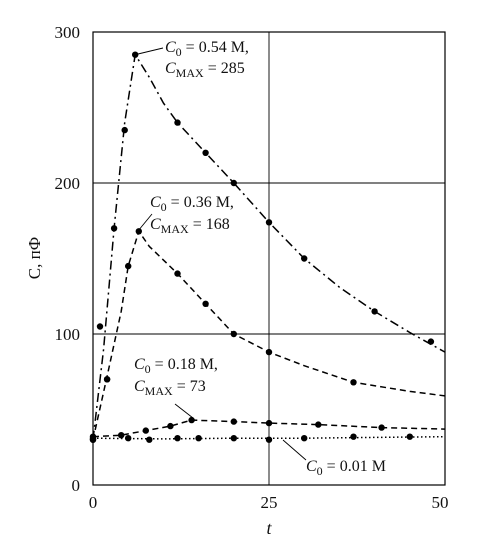 This screenshot has height=560, width=492. Describe the element at coordinates (139, 364) in the screenshot. I see `ann-018-c0-symbol: C` at that location.